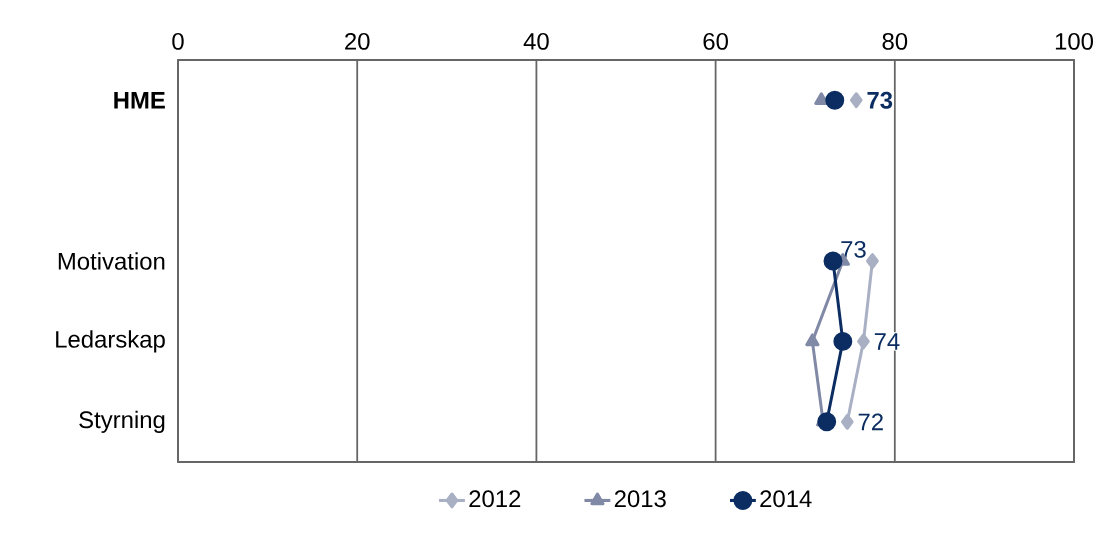  What do you see at coordinates (895, 41) in the screenshot?
I see `x-tick-label: 80` at bounding box center [895, 41].